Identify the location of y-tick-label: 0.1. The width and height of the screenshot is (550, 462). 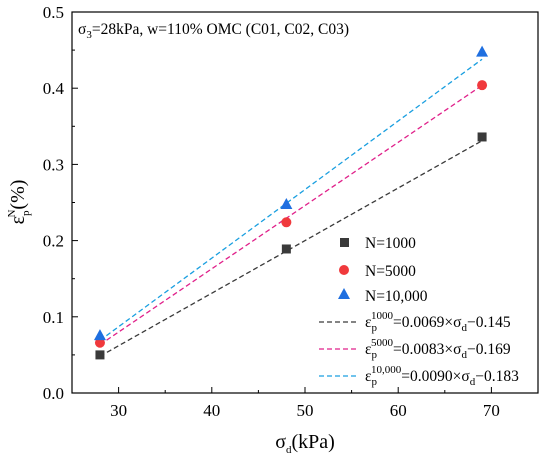
(53, 317).